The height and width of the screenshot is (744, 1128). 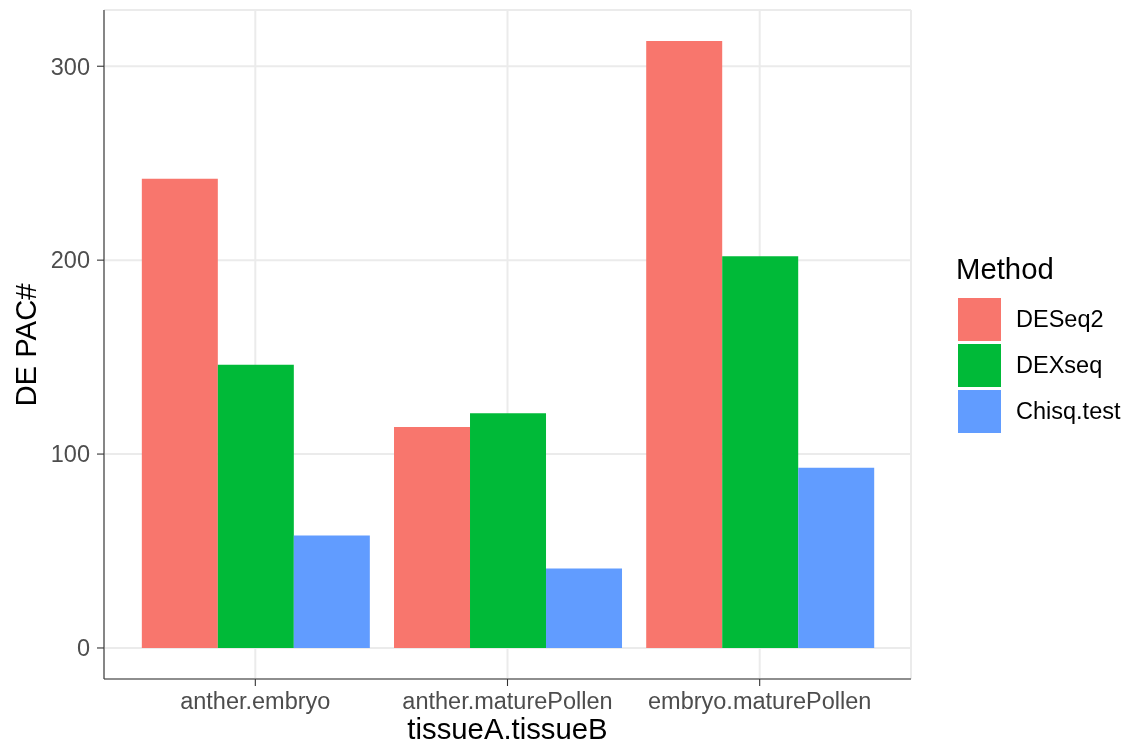 I want to click on y-tick-label: 300, so click(x=70, y=66).